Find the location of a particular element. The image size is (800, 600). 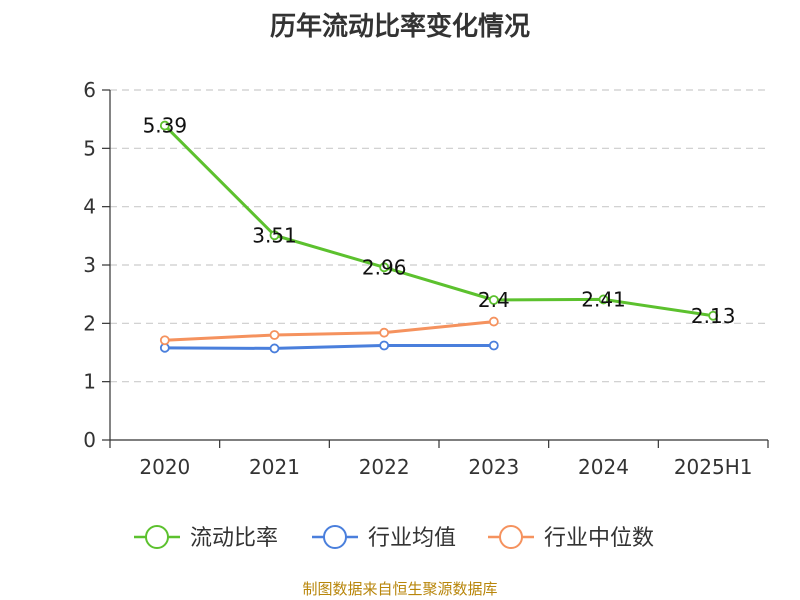

y-tick-label: 4 is located at coordinates (89, 207).